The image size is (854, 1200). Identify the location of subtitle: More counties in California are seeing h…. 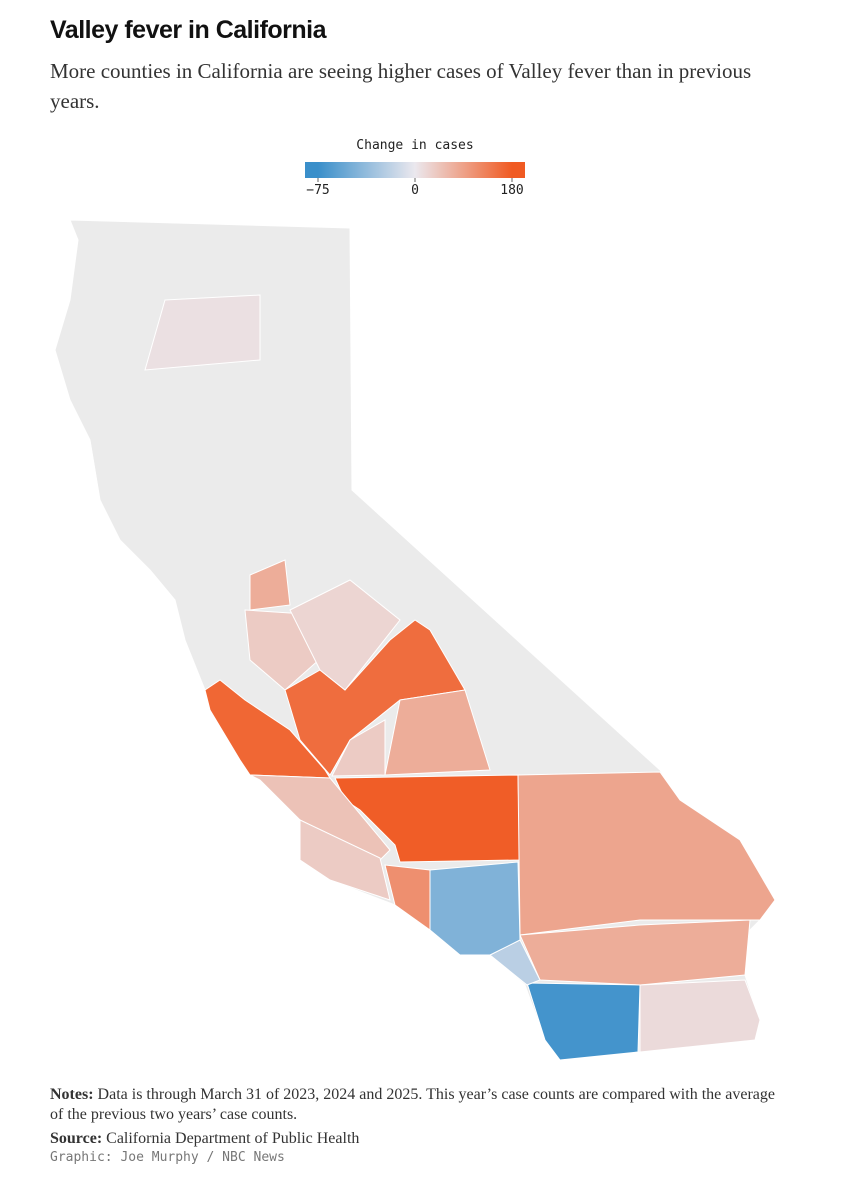
(401, 86).